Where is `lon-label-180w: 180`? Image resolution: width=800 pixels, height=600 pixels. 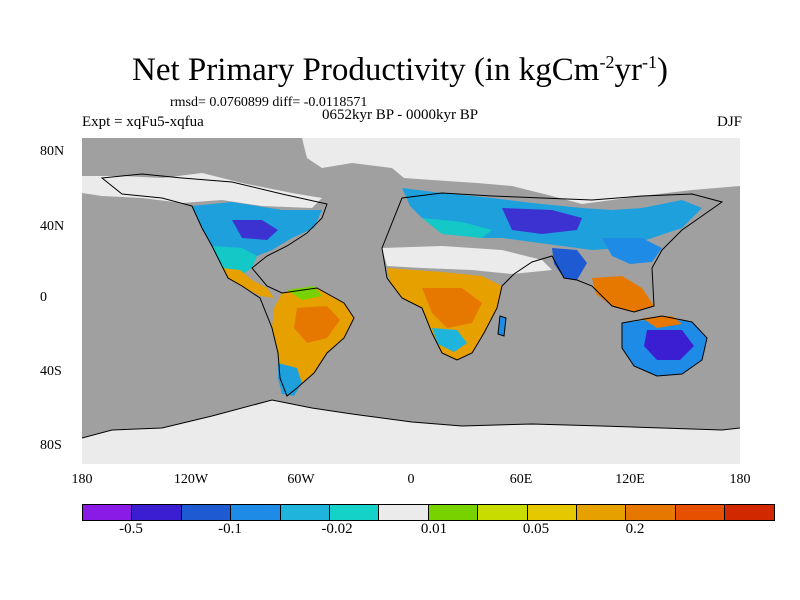 lon-label-180w: 180 is located at coordinates (82, 479).